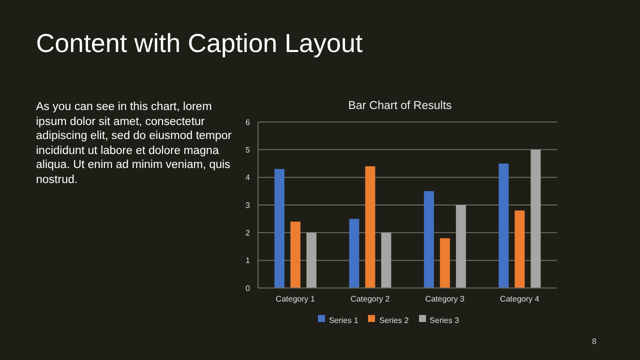  I want to click on y-tick-label: 2, so click(248, 233).